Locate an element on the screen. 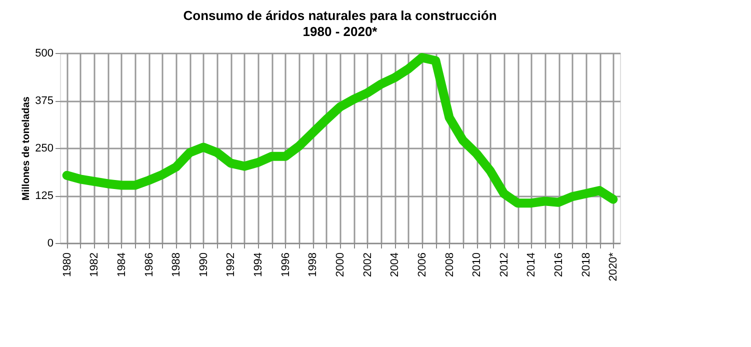 The width and height of the screenshot is (751, 347). x-tick-label: 2004 is located at coordinates (395, 264).